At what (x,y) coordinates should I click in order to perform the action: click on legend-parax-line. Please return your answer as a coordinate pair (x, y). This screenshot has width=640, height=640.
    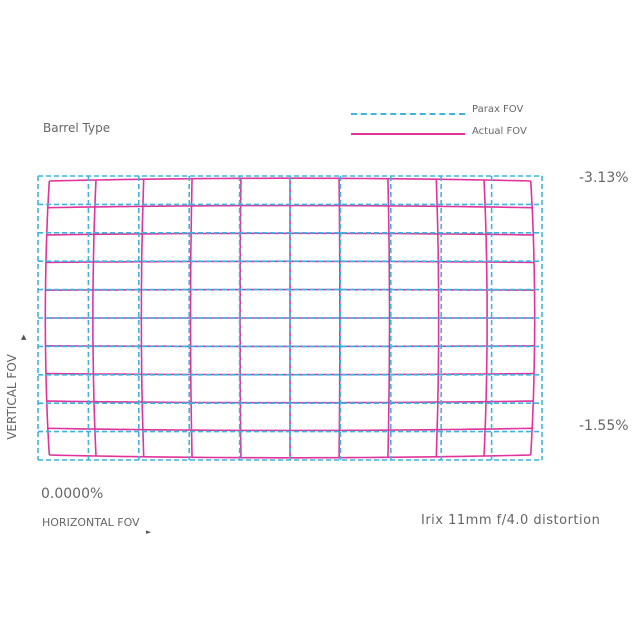
    Looking at the image, I should click on (408, 114).